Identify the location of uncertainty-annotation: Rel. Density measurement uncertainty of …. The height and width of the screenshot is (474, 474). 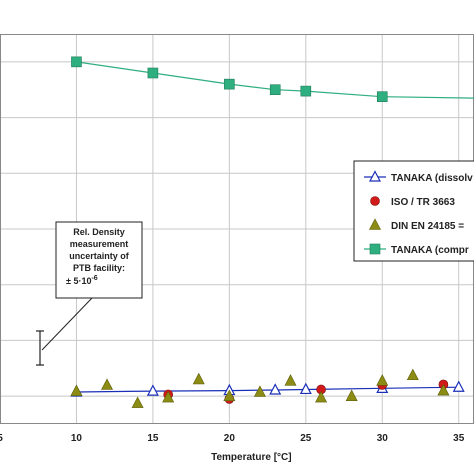
(89, 293).